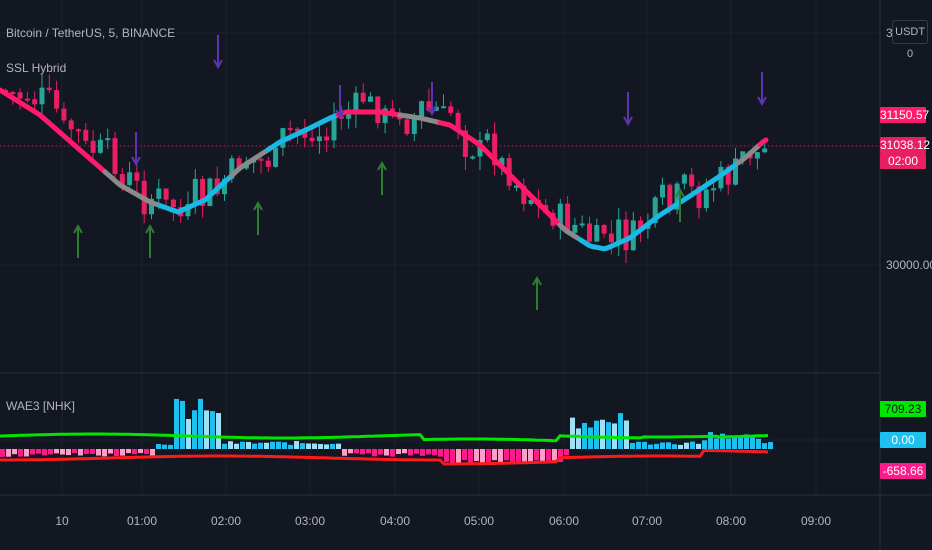 The image size is (932, 550). I want to click on time-tick: 06:00, so click(564, 521).